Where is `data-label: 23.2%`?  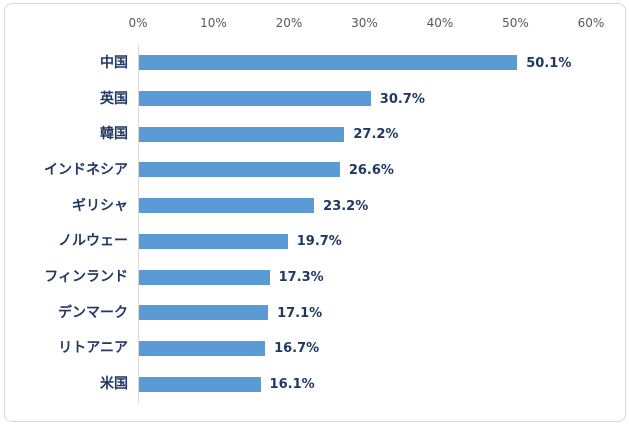
data-label: 23.2% is located at coordinates (346, 206).